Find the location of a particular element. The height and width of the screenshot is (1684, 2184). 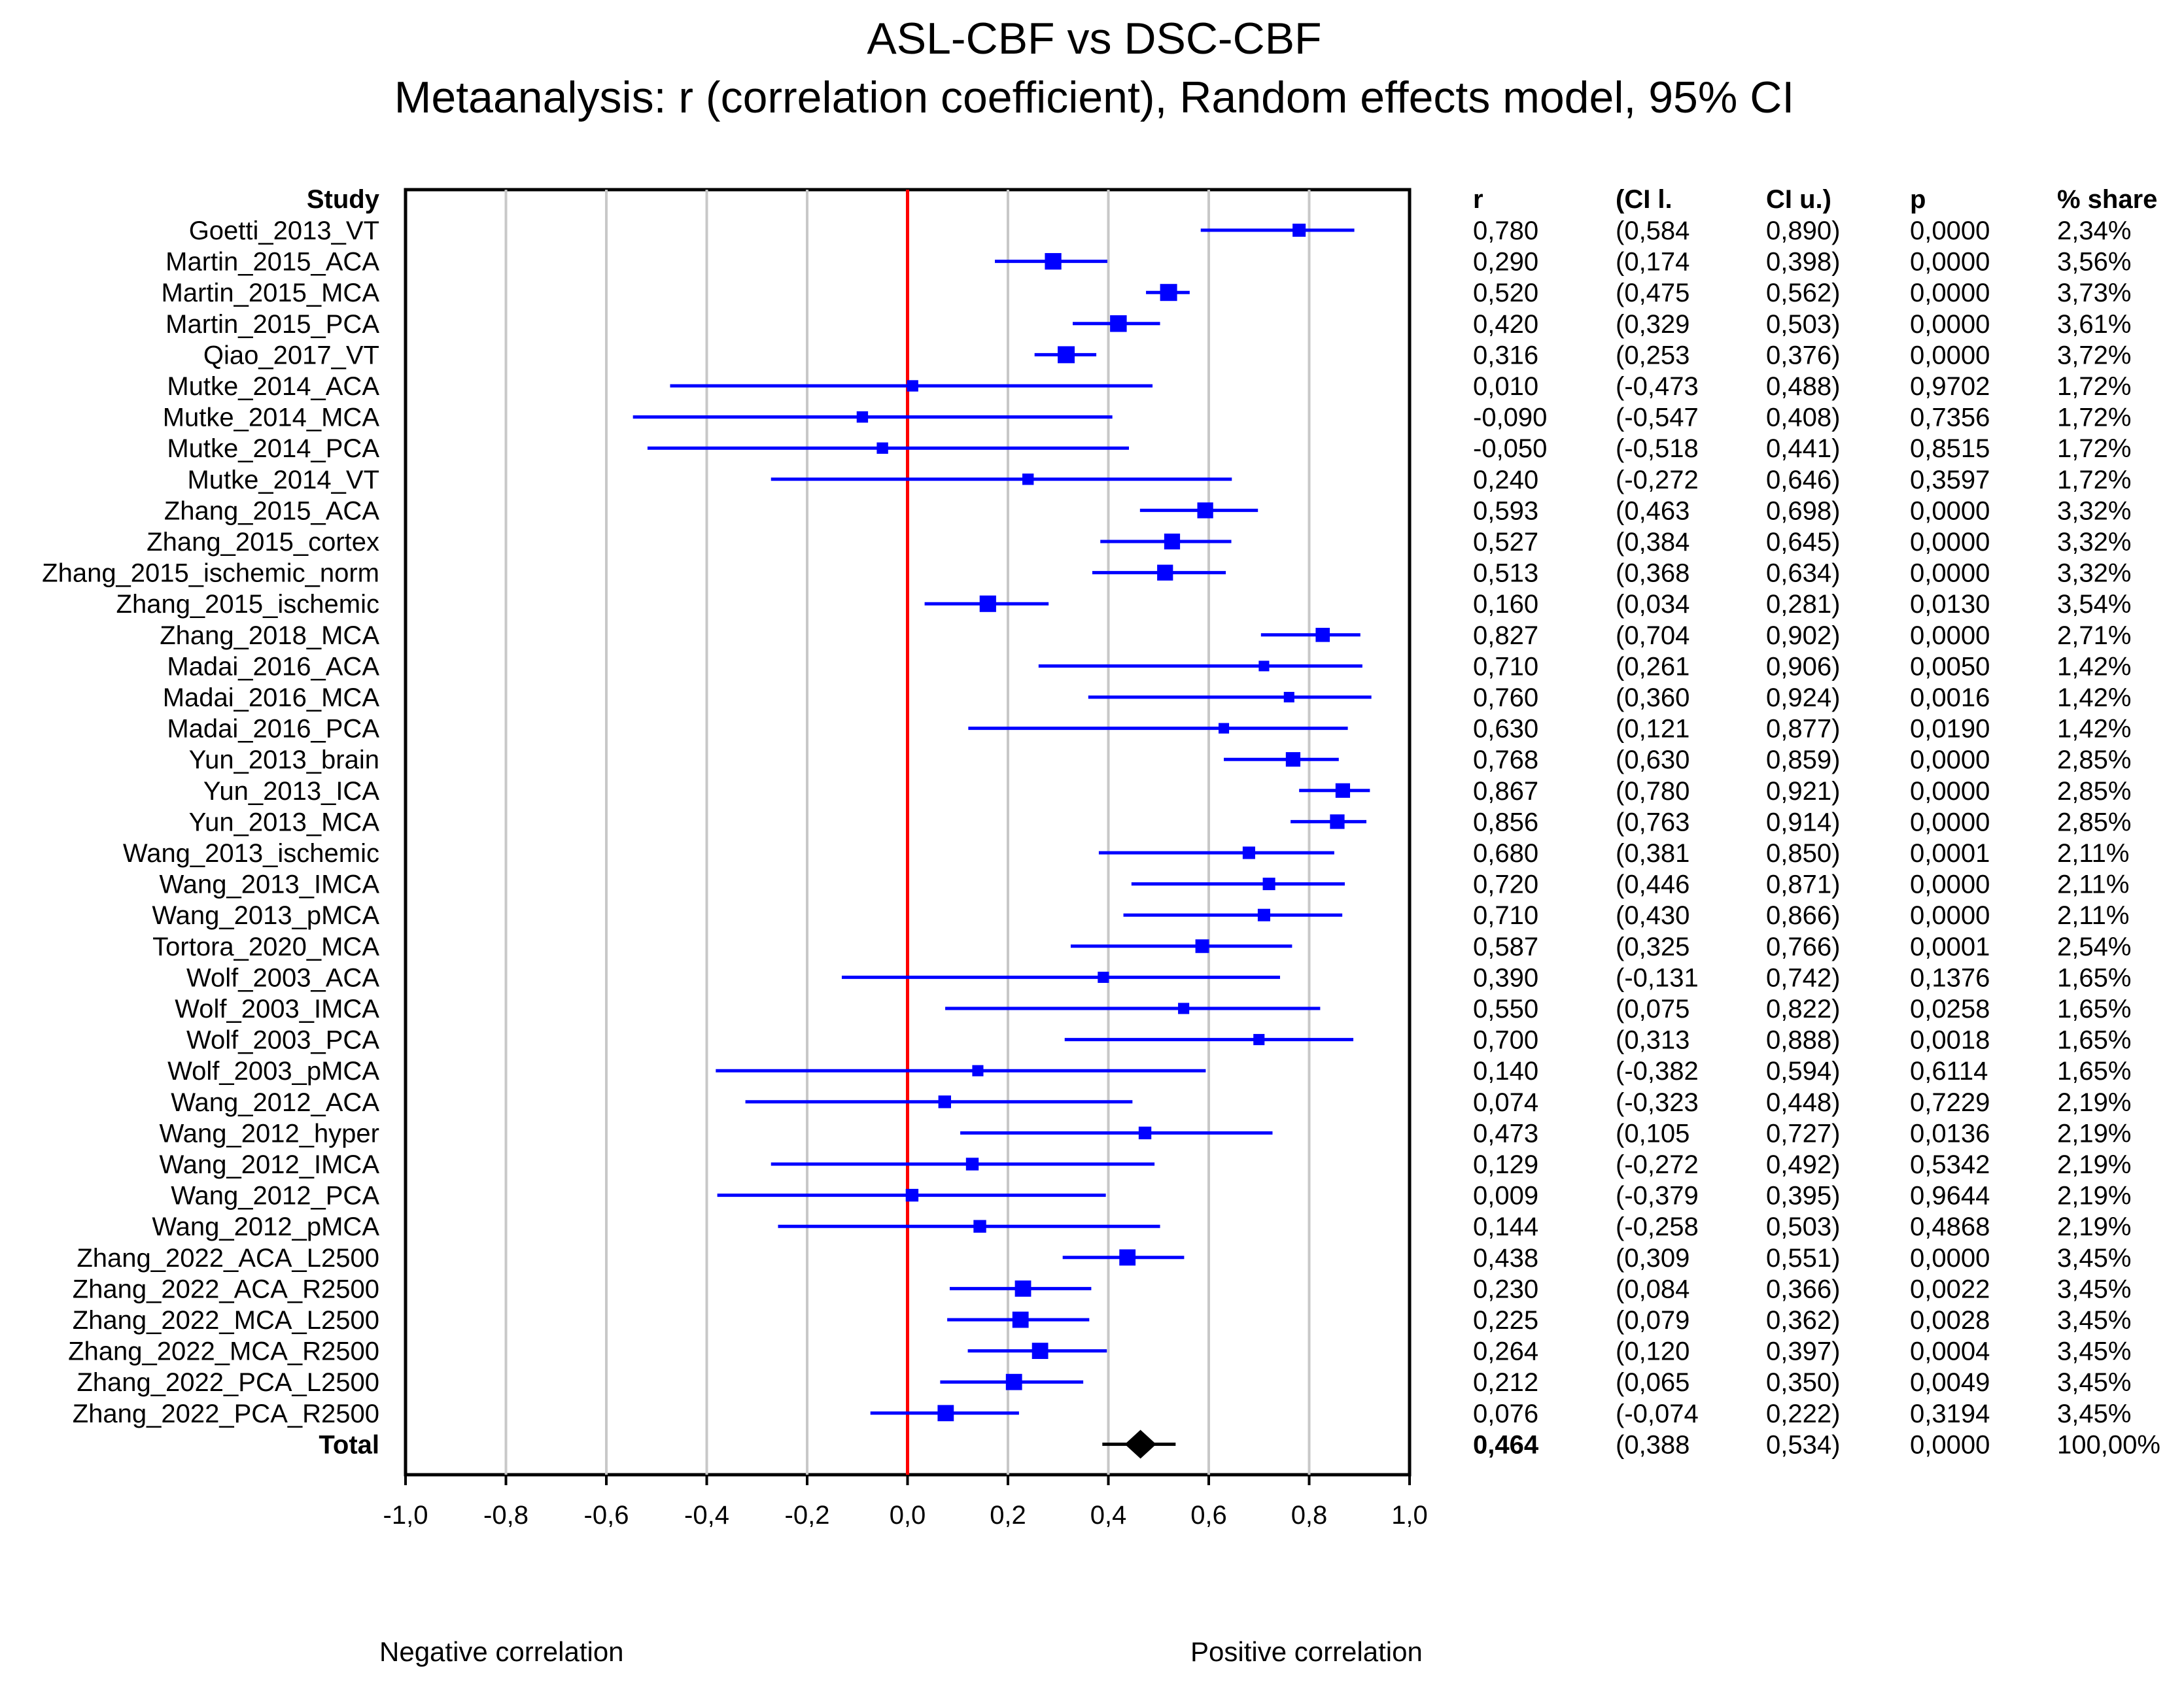

total-diamond is located at coordinates (1140, 1444).